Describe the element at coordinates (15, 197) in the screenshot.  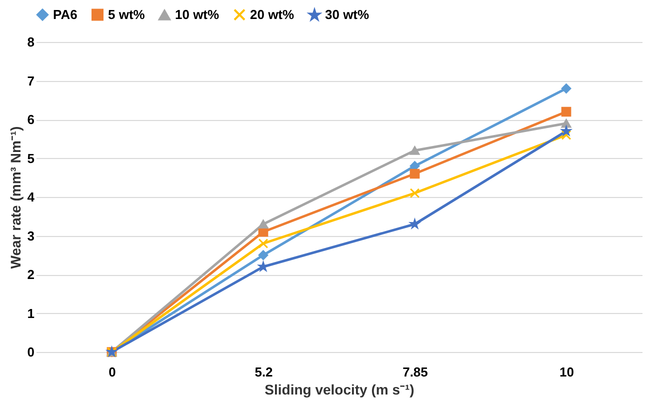
I see `y-axis-title: Wear rate (mm³ Nm⁻¹)` at that location.